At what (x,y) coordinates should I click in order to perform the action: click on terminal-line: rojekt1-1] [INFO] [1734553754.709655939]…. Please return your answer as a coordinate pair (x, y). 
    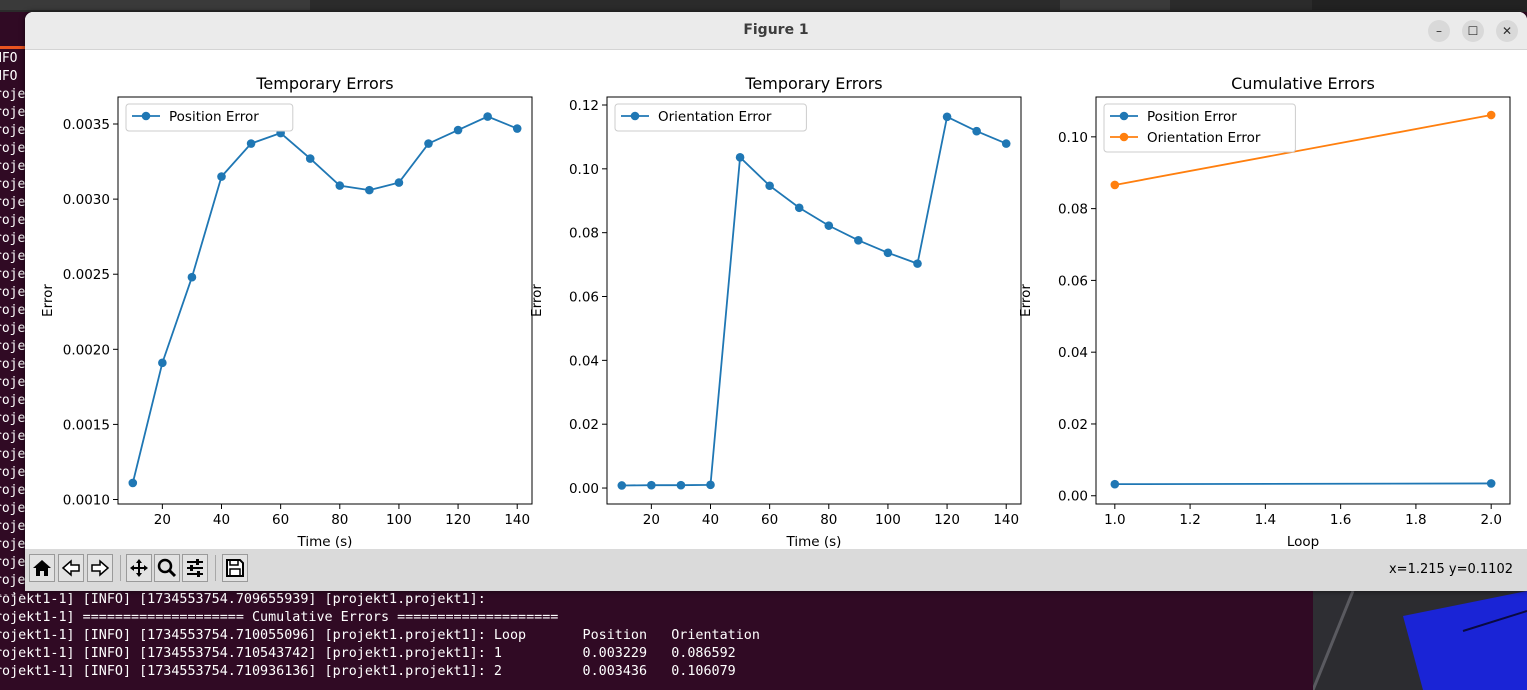
    Looking at the image, I should click on (243, 599).